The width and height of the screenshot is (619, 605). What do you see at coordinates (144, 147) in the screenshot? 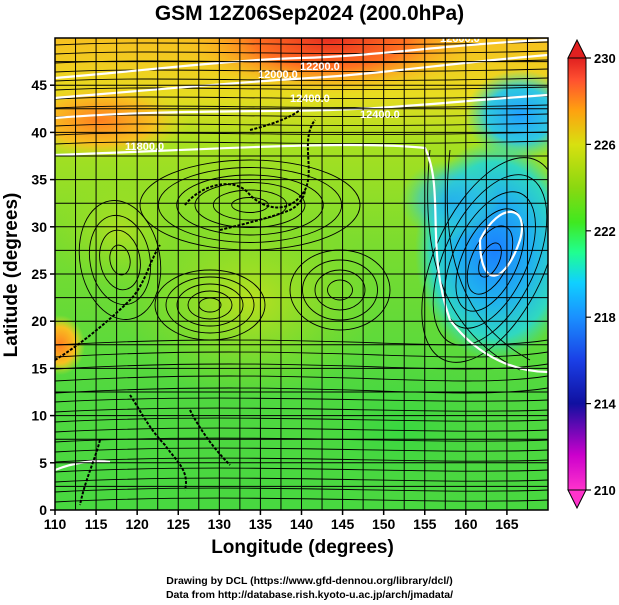
I see `contour-label: 11800.0` at bounding box center [144, 147].